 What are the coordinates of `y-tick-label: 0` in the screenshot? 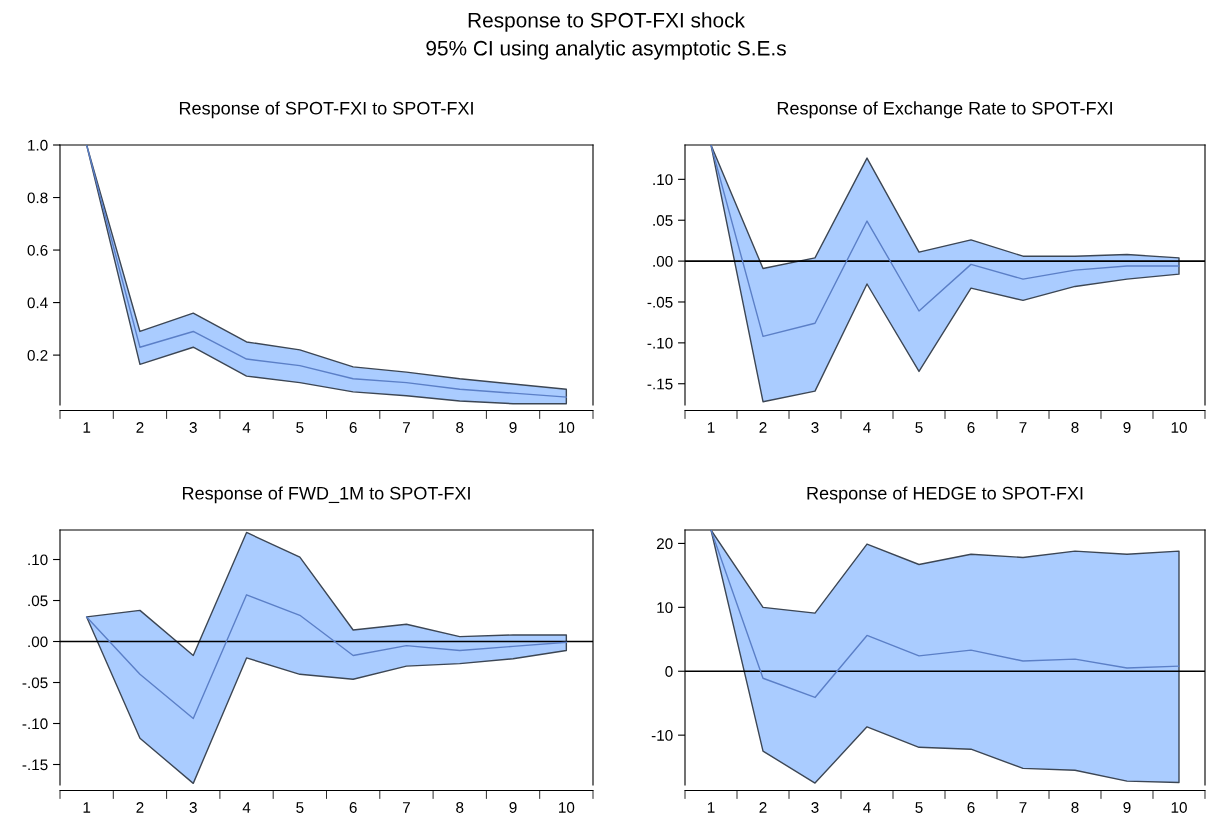 It's located at (669, 671).